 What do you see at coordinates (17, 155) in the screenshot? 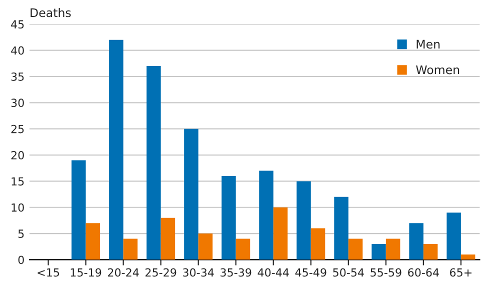
I see `y-tick-label: 20` at bounding box center [17, 155].